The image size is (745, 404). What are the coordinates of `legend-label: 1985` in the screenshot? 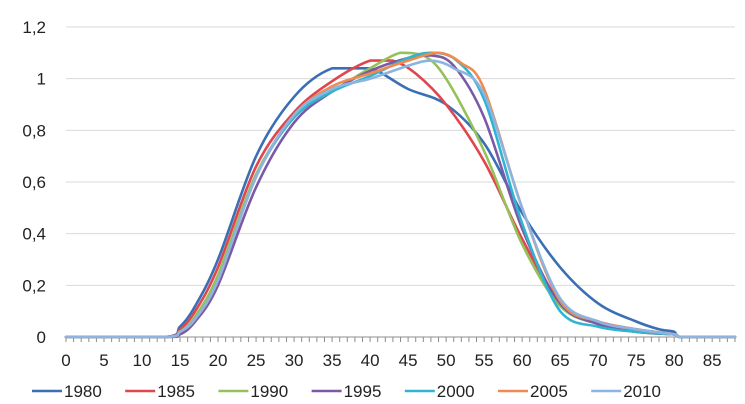 It's located at (176, 391).